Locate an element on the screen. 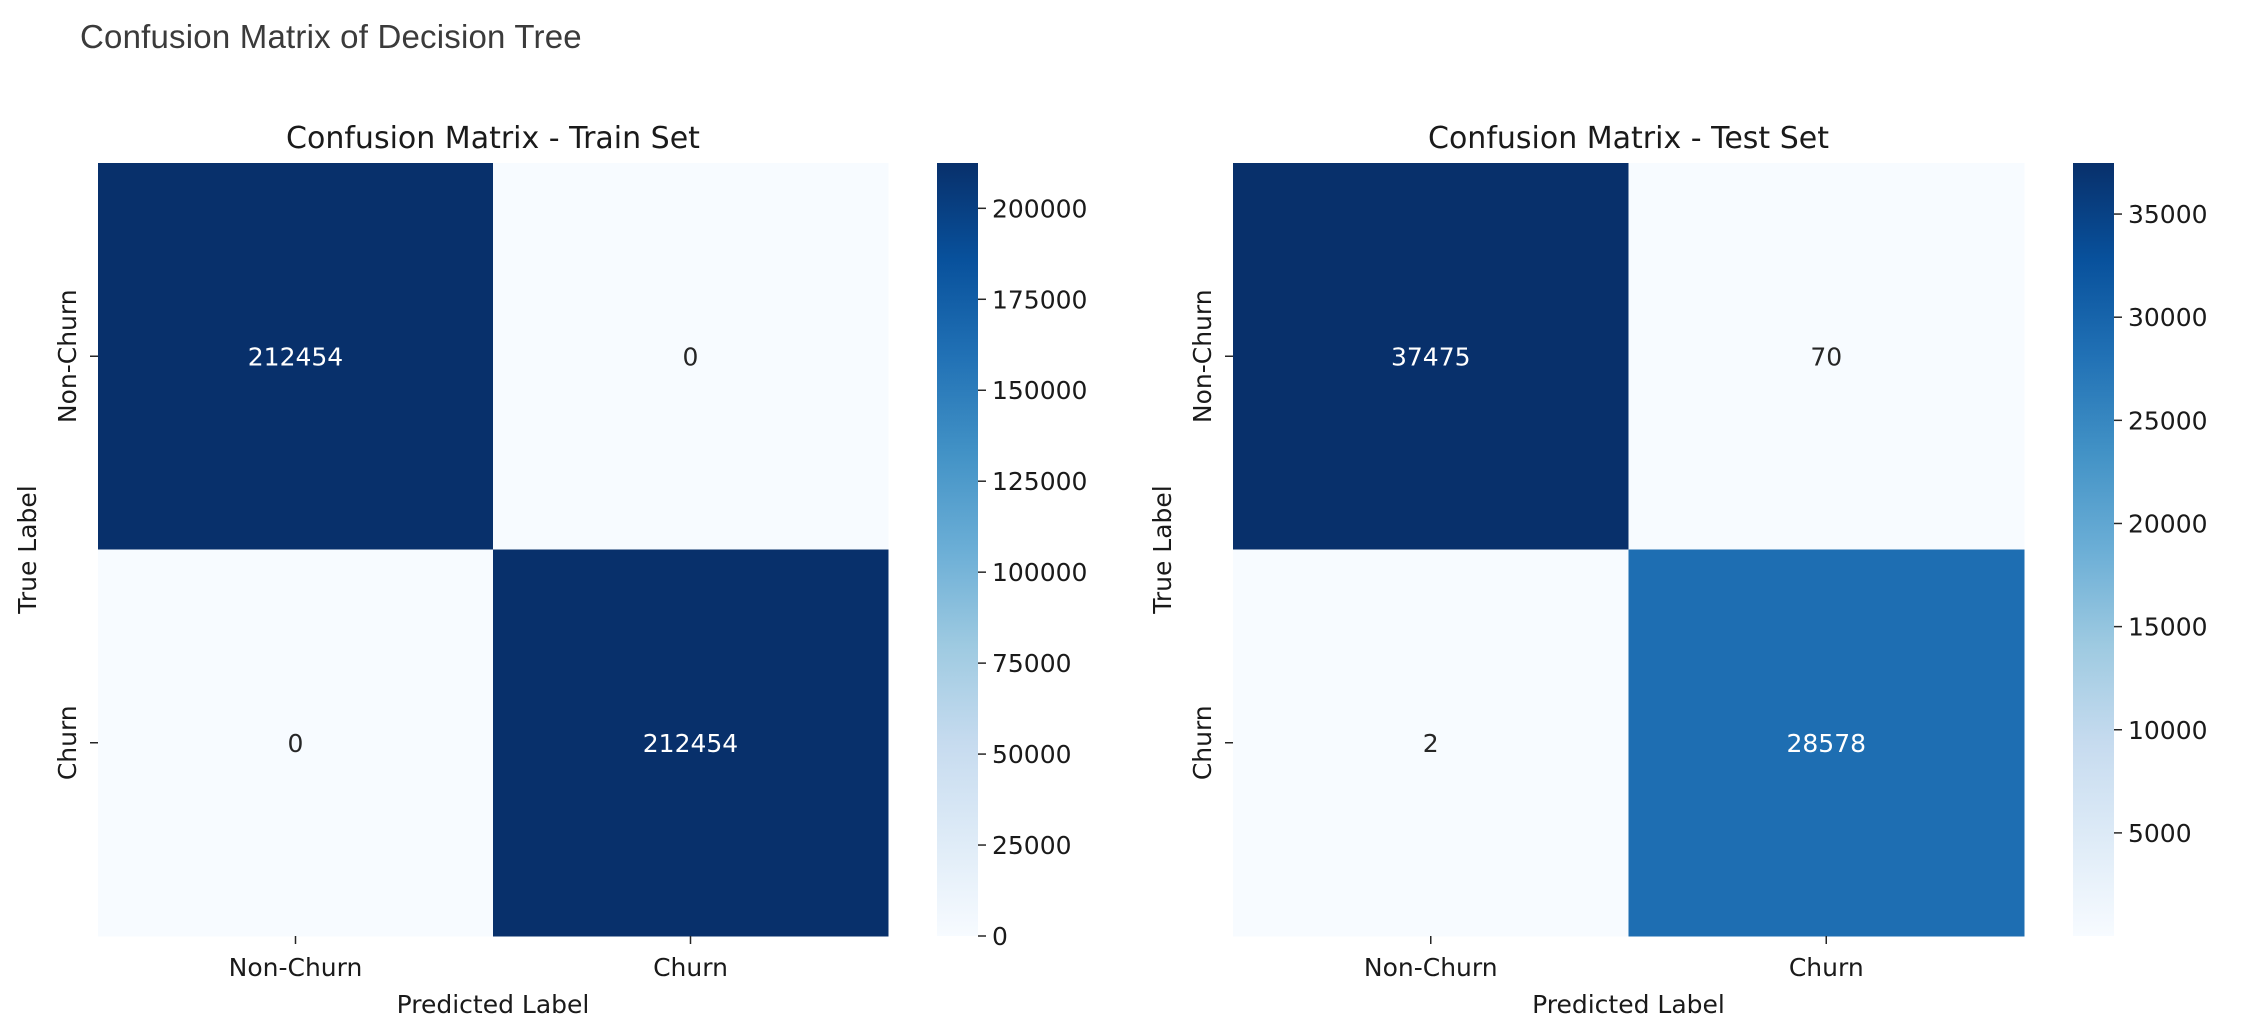  chart-title: Confusion Matrix - Train Set is located at coordinates (493, 138).